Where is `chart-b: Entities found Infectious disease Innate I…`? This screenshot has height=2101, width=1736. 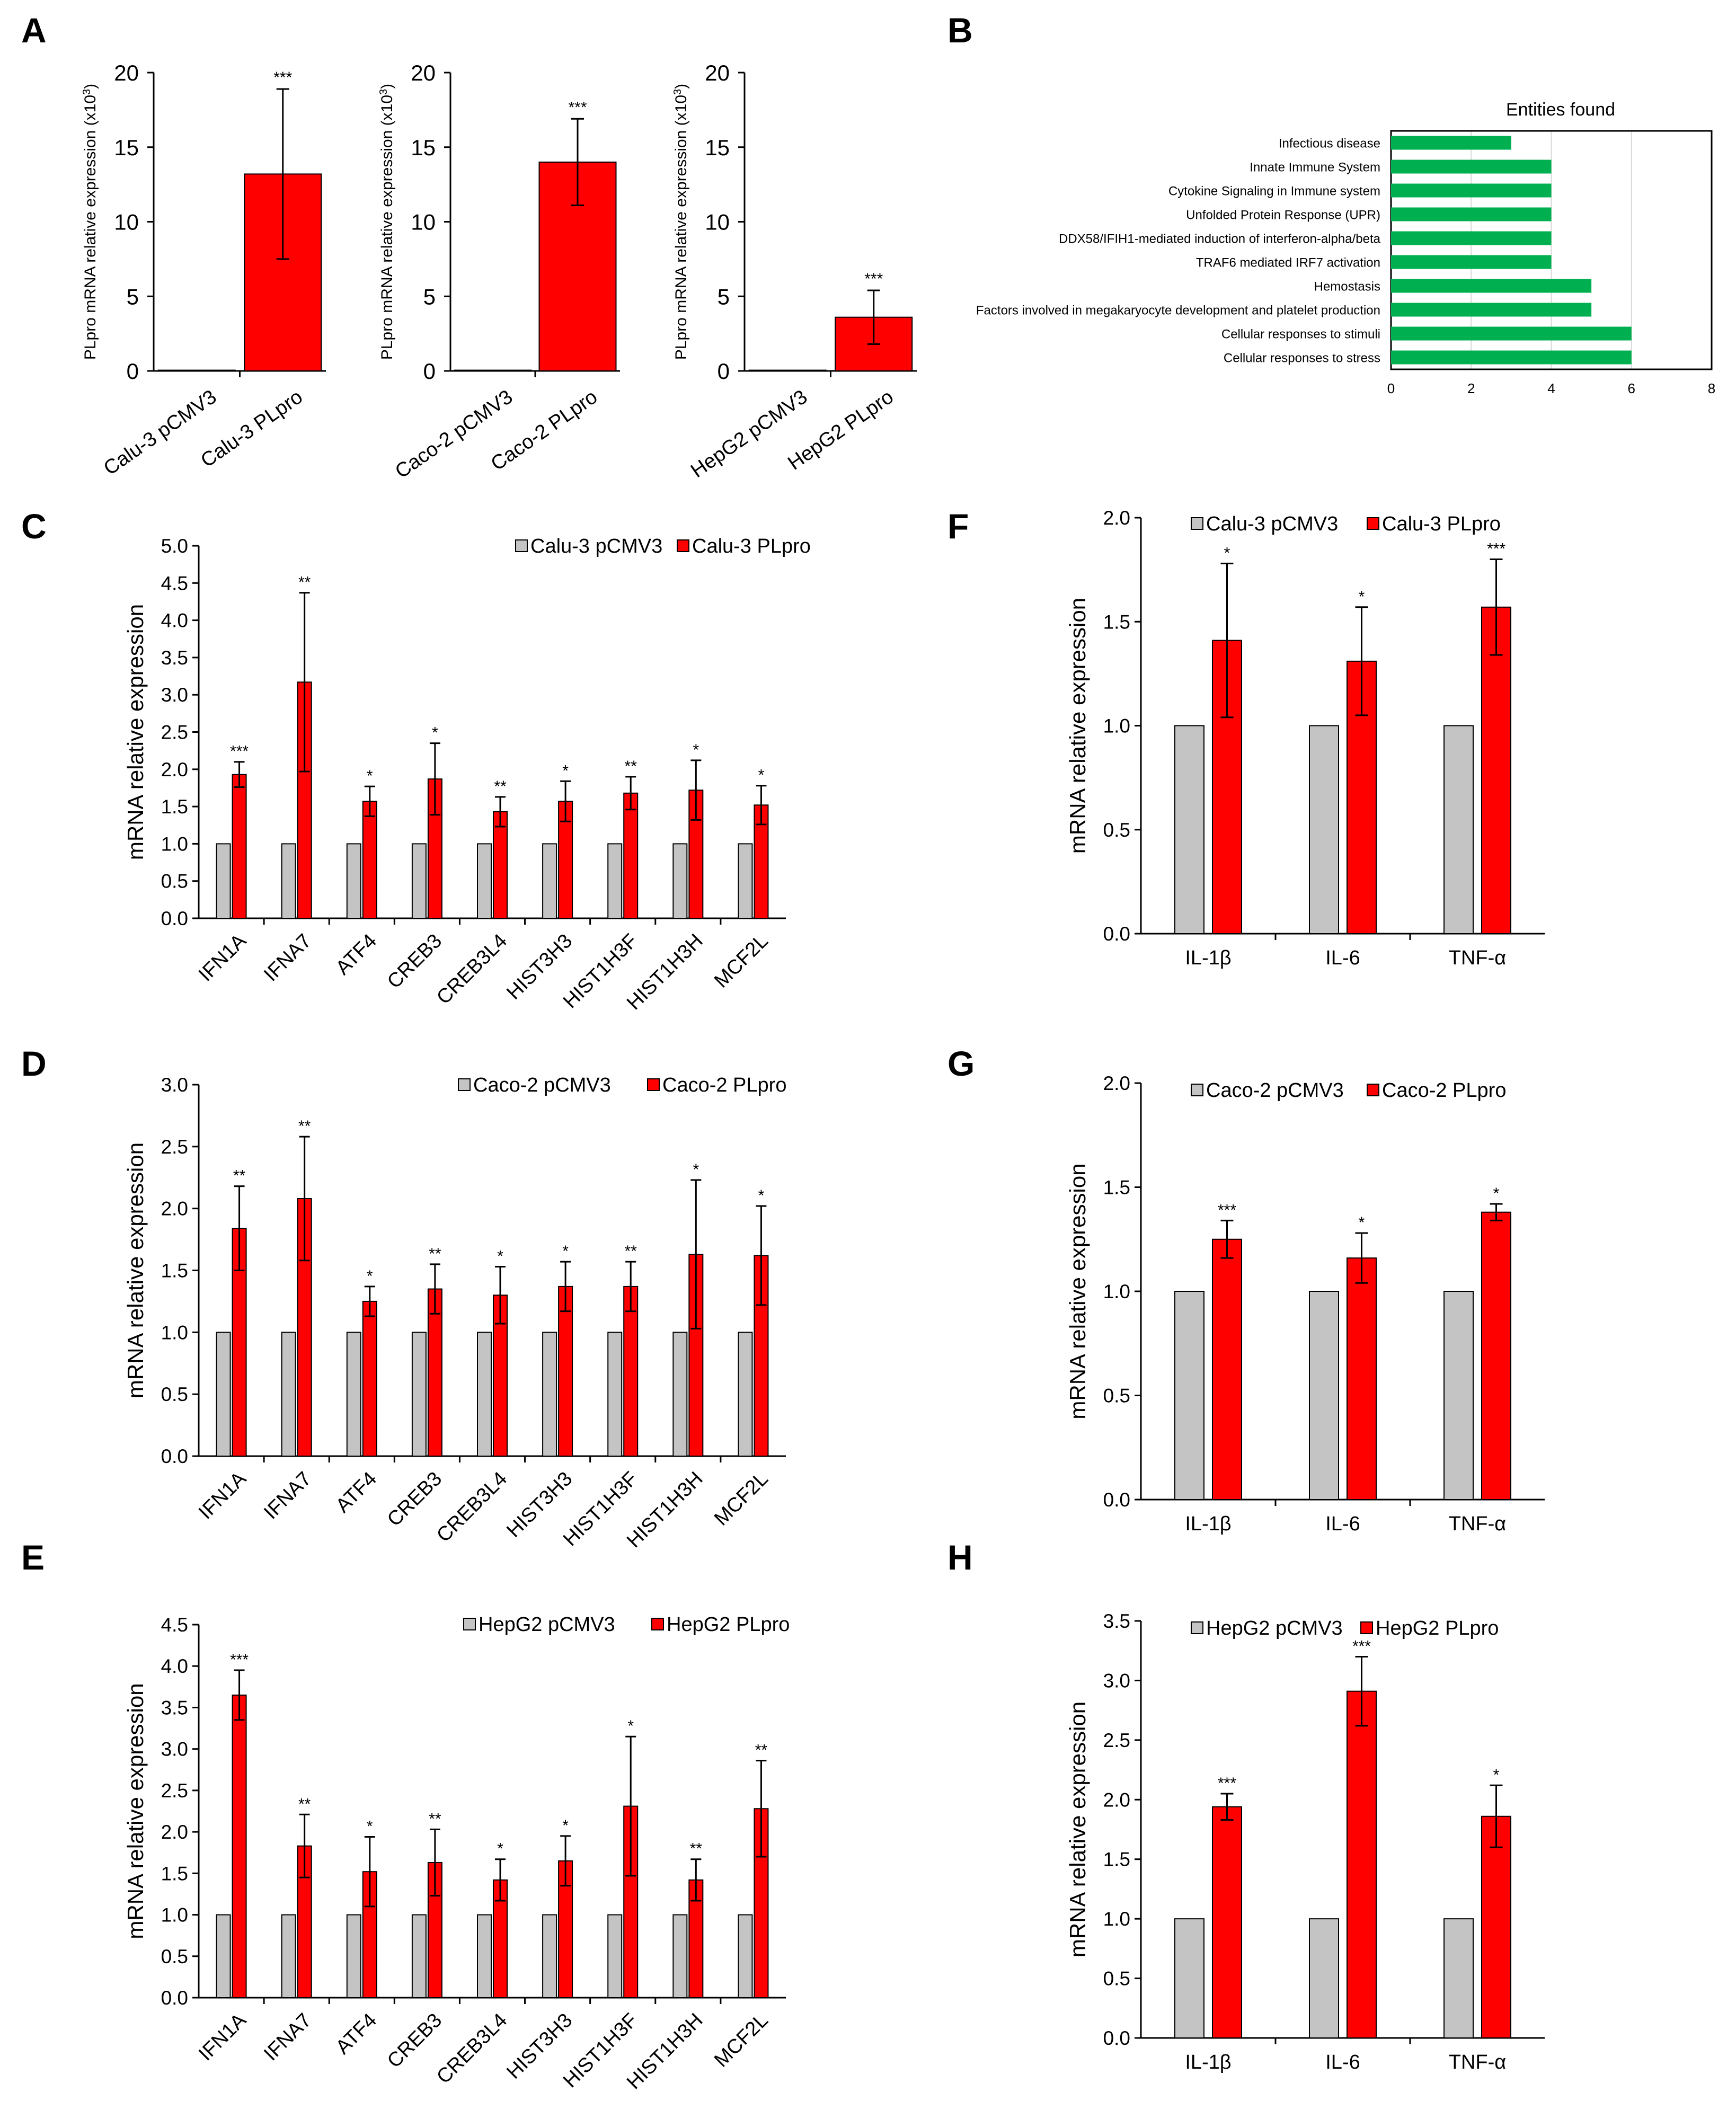 chart-b: Entities found Infectious disease Innate I… is located at coordinates (1345, 248).